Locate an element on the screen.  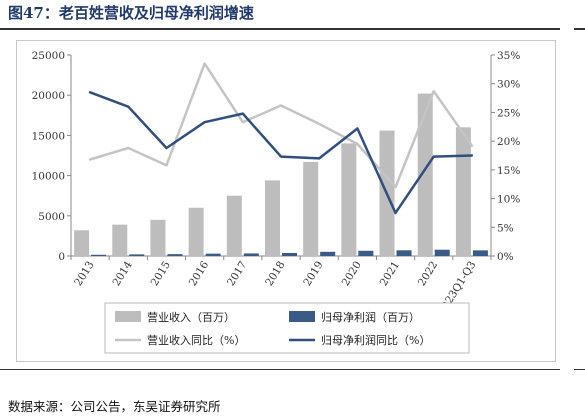
legend-profit-yoy-label: 归母净利润同比（%） is located at coordinates (375, 340).